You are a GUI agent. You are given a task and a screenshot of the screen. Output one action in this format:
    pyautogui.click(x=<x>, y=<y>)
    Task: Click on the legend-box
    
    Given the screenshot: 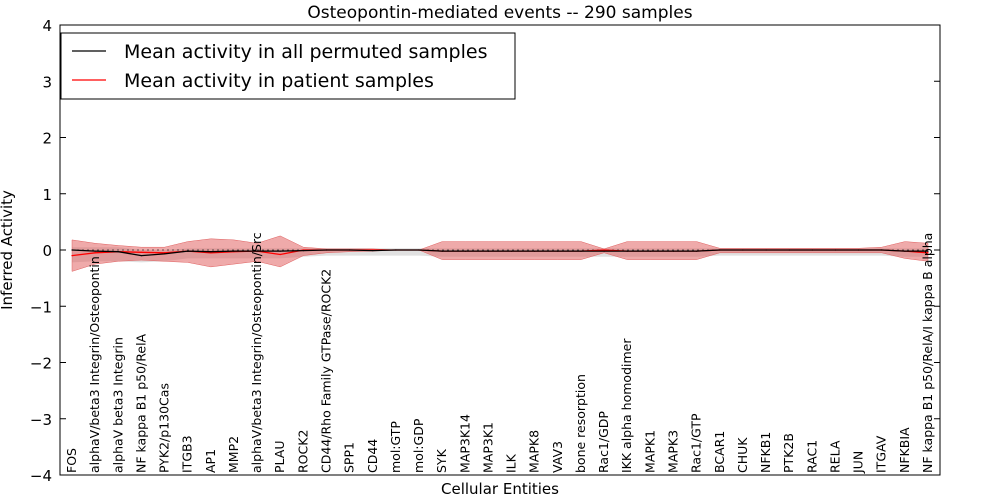 What is the action you would take?
    pyautogui.click(x=288, y=66)
    